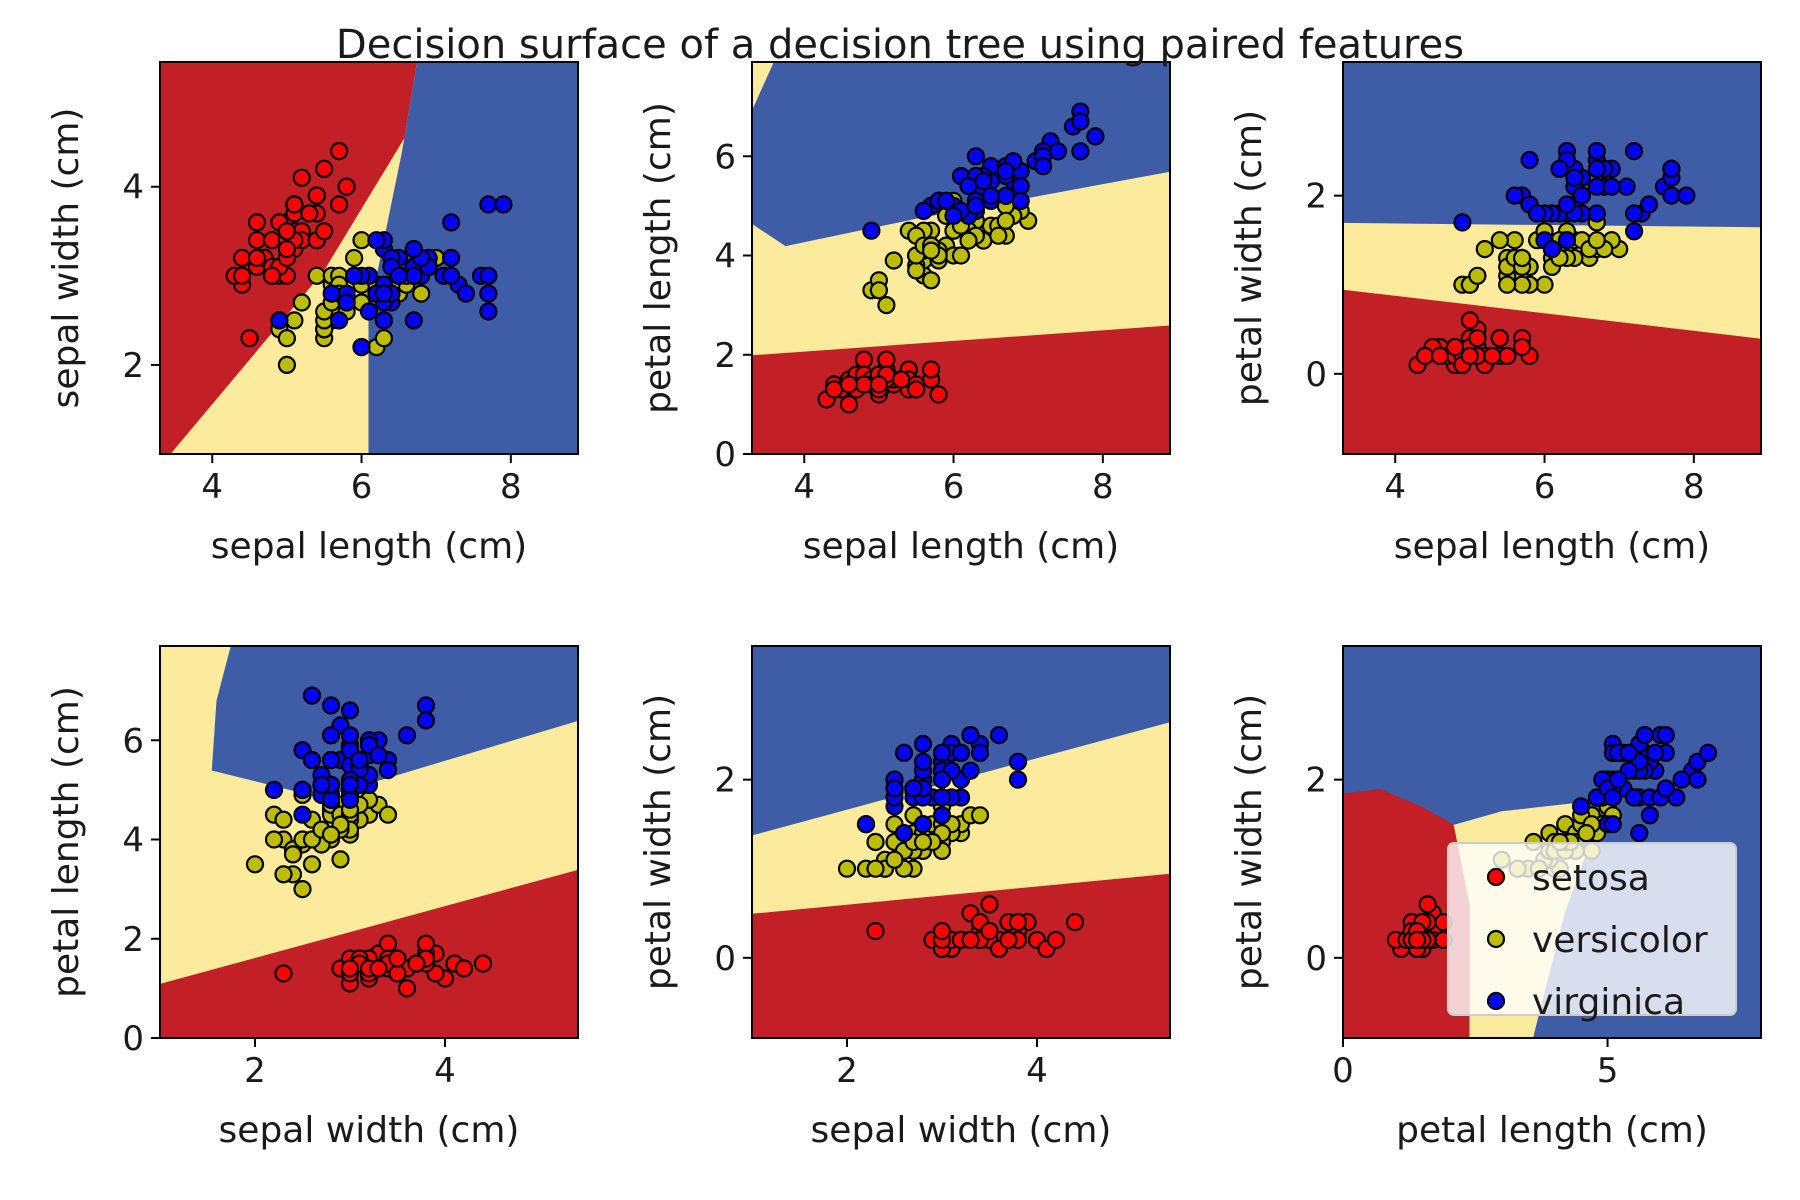  I want to click on legend: setosa versicolor virginica, so click(1592, 932).